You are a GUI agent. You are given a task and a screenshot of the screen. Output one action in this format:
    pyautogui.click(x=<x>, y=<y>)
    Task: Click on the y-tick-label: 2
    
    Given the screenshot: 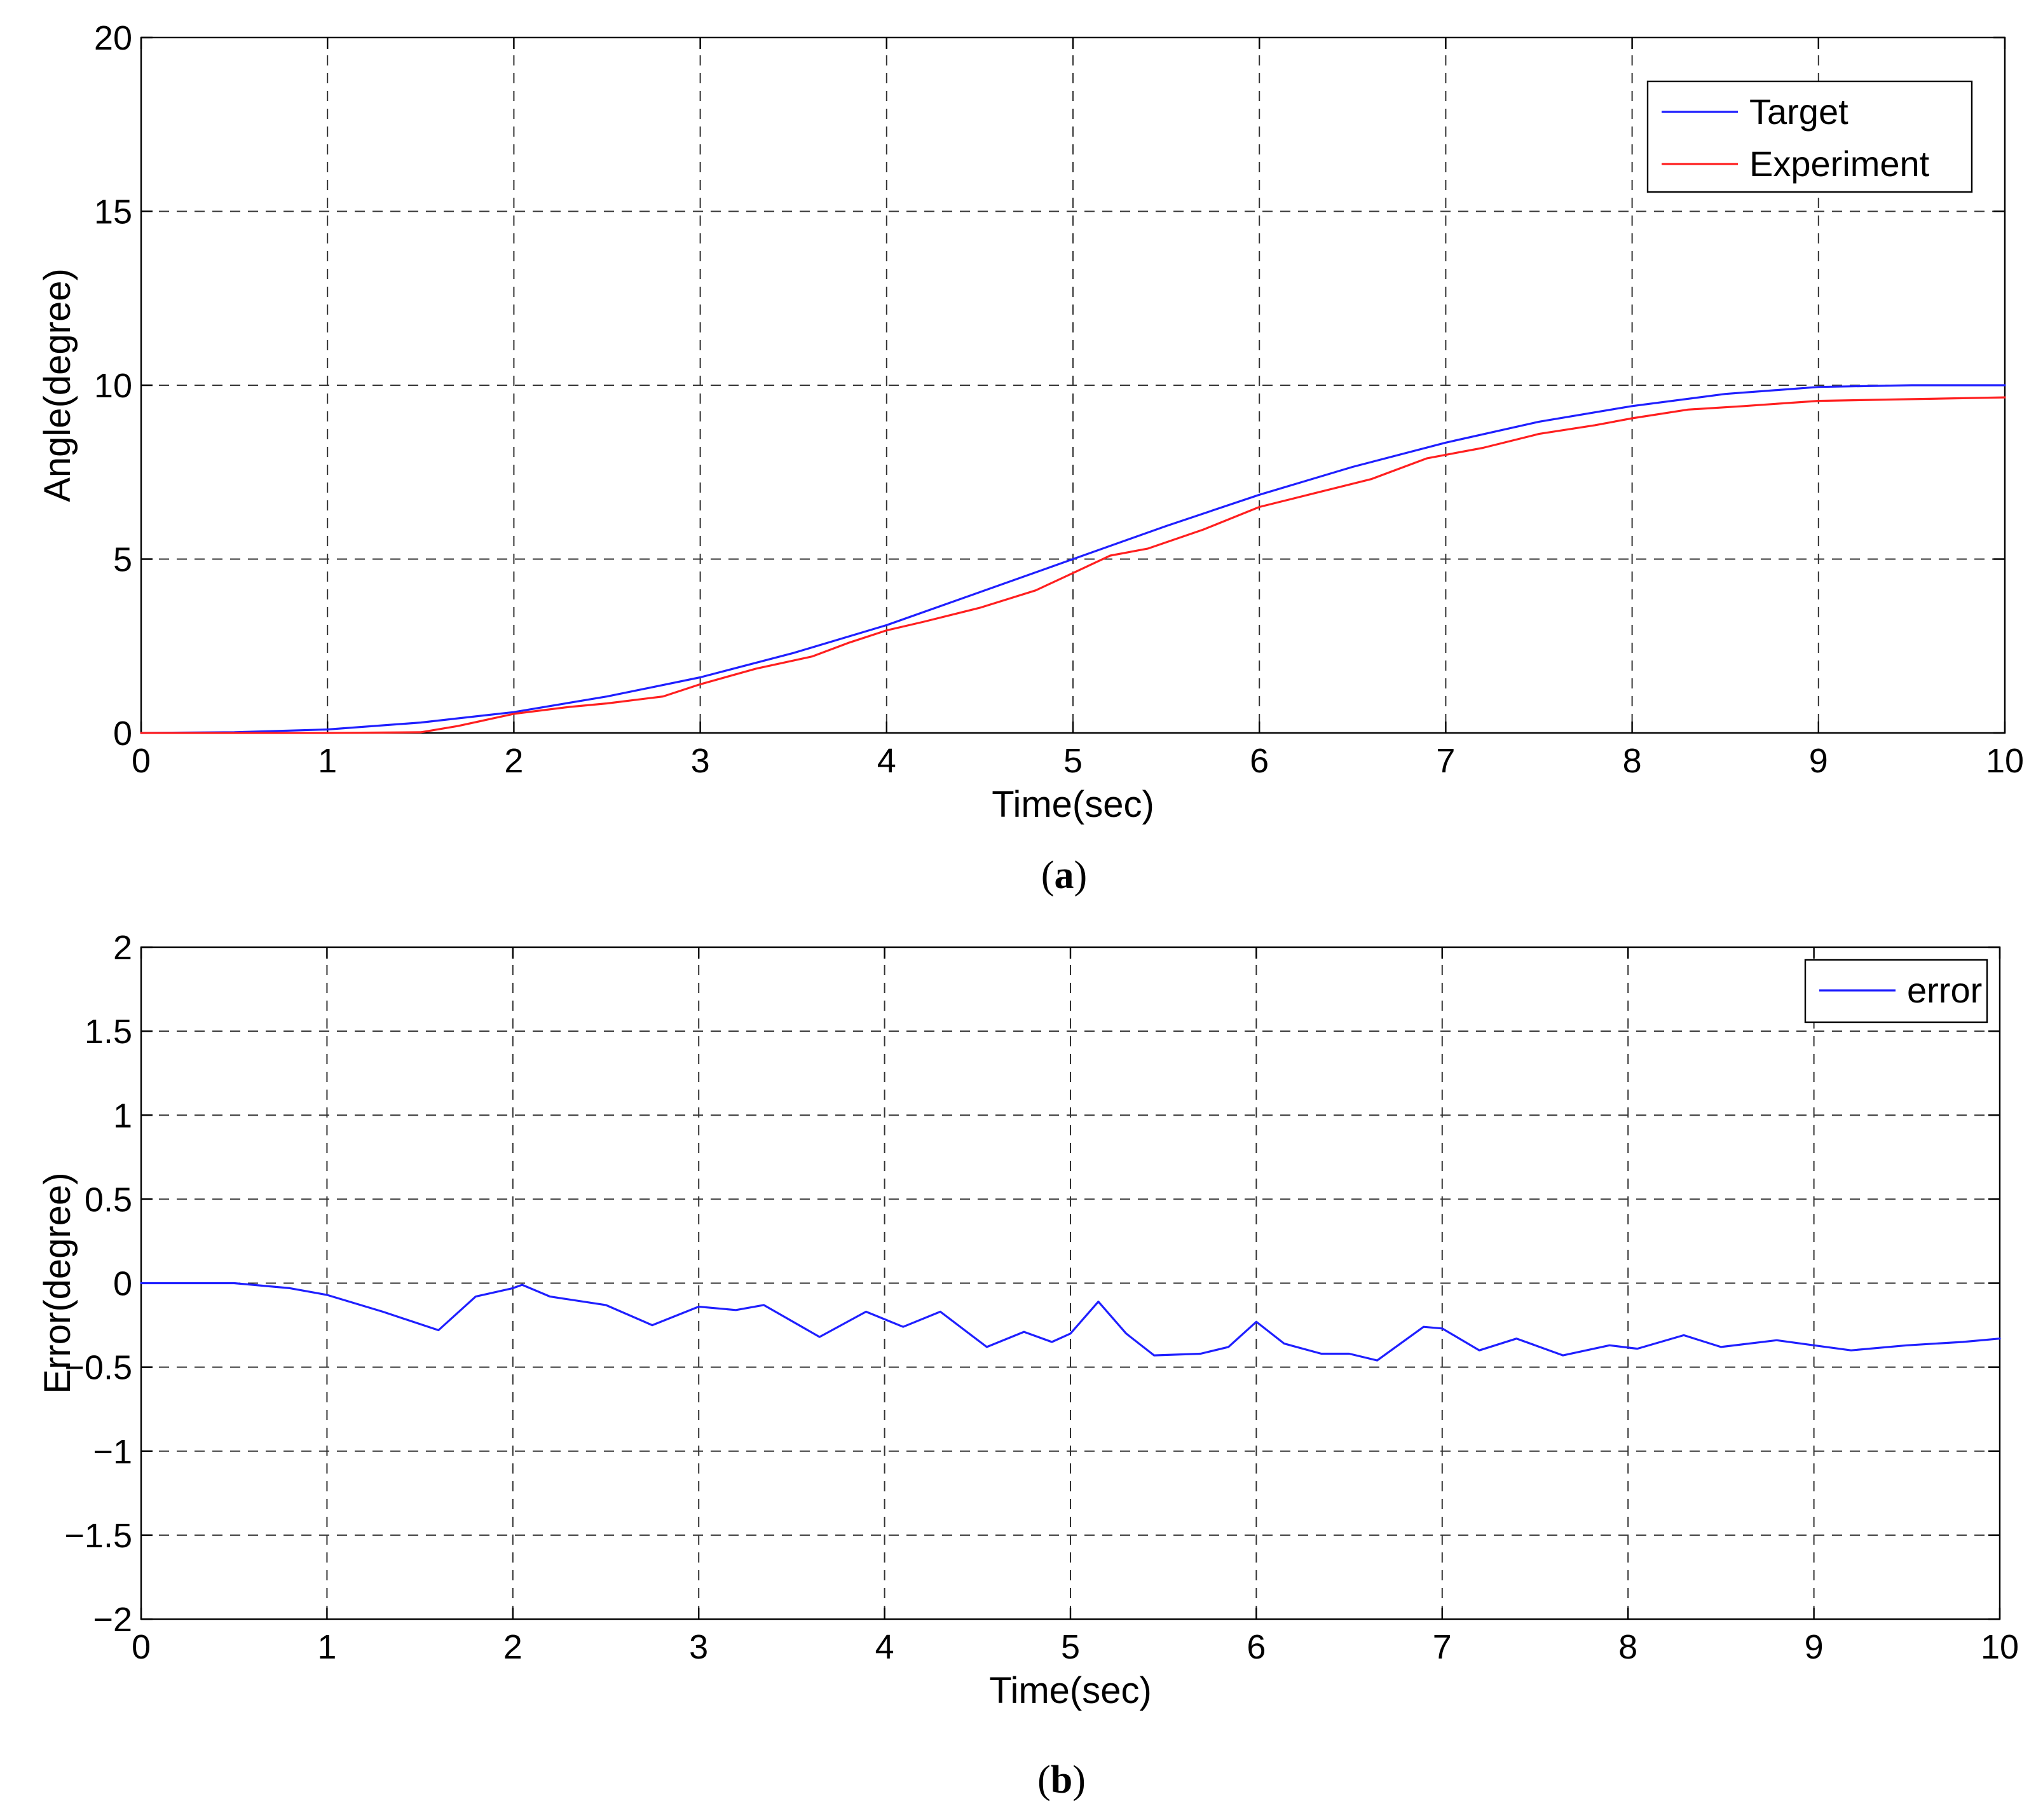 What is the action you would take?
    pyautogui.click(x=122, y=948)
    